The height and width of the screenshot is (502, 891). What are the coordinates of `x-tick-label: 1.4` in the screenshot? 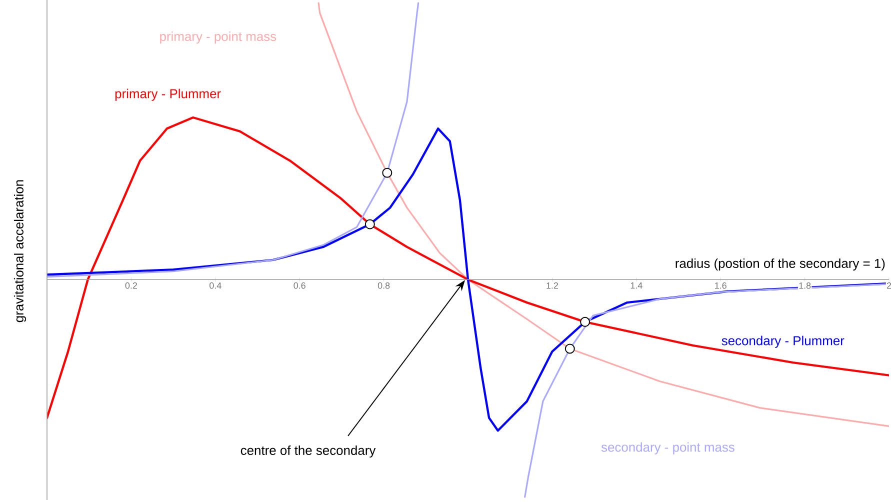 It's located at (636, 285).